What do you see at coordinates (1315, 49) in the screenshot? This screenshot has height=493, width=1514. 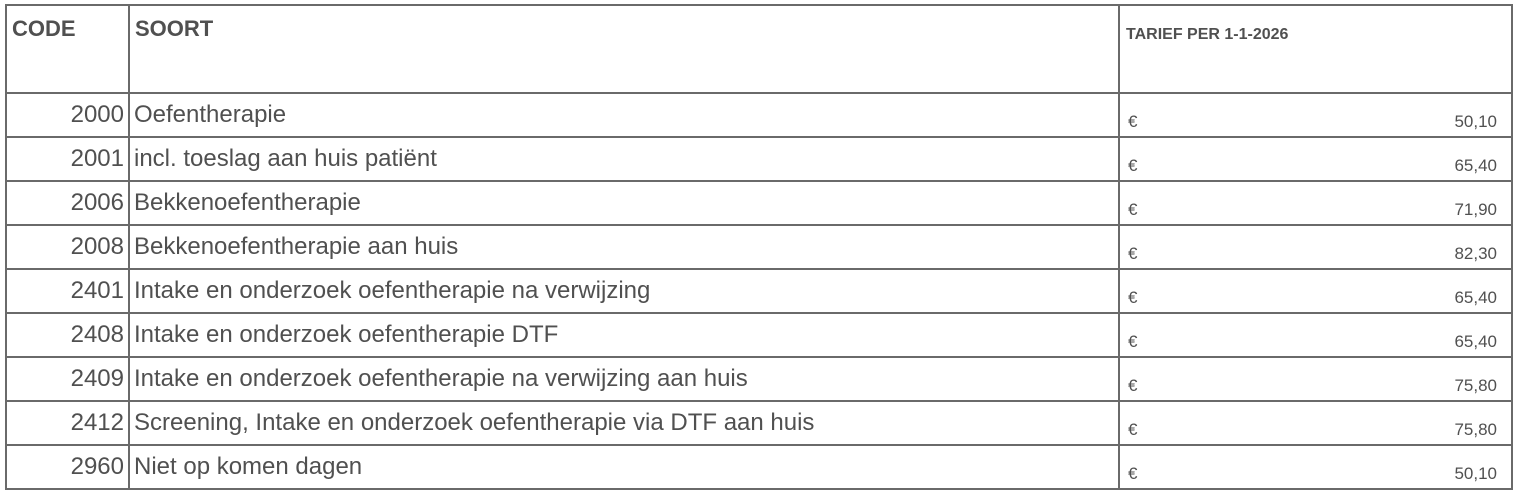 I see `header-tarief: TARIEF PER 1-1-2026` at bounding box center [1315, 49].